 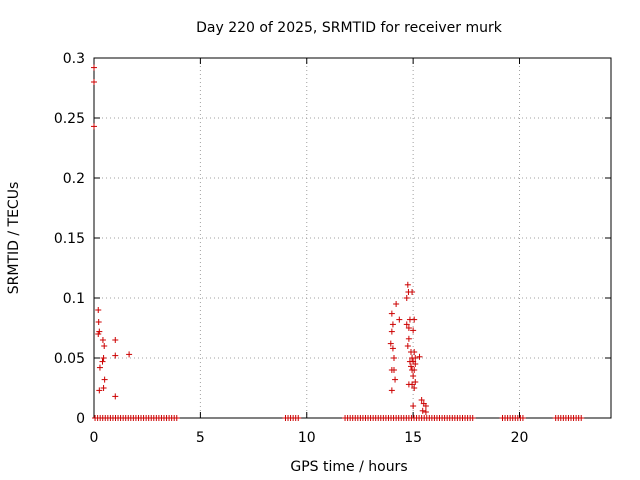 I want to click on y-tick-label: 0.2, so click(x=74, y=179).